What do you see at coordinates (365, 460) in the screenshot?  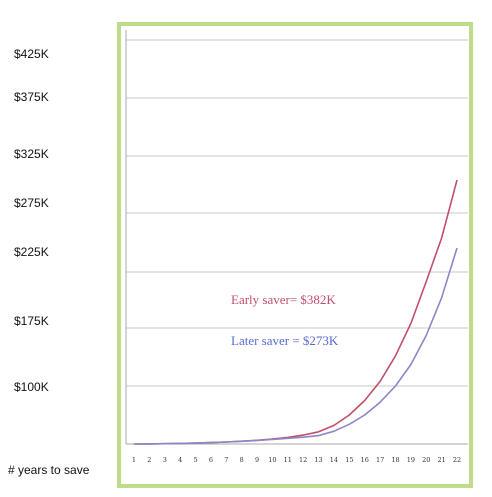 I see `x-tick-label: 16` at bounding box center [365, 460].